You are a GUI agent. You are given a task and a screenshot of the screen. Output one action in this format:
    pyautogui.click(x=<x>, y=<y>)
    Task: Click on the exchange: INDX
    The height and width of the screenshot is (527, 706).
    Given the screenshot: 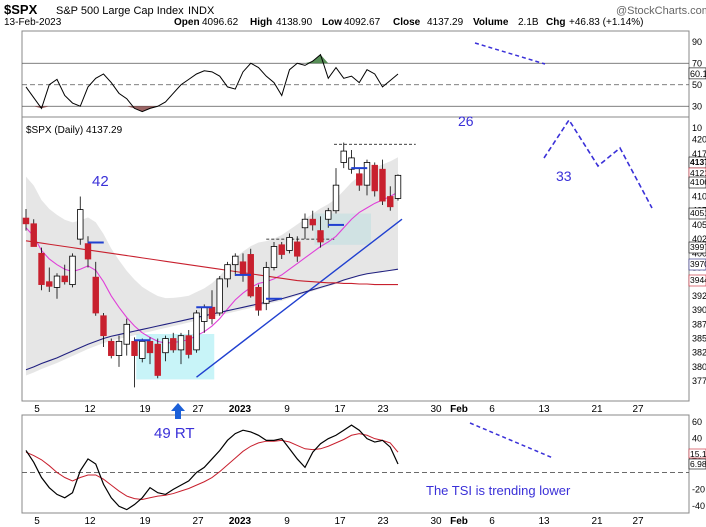 What is the action you would take?
    pyautogui.click(x=201, y=11)
    